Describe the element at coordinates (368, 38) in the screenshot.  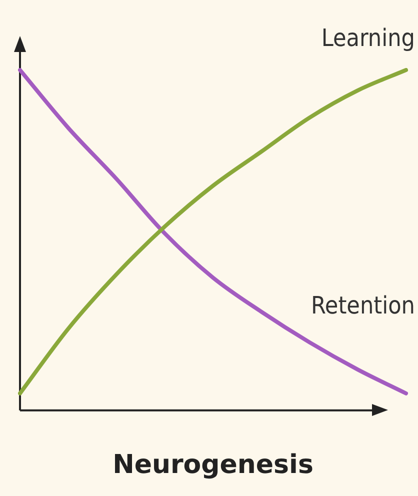
I see `series-label: Learning` at that location.